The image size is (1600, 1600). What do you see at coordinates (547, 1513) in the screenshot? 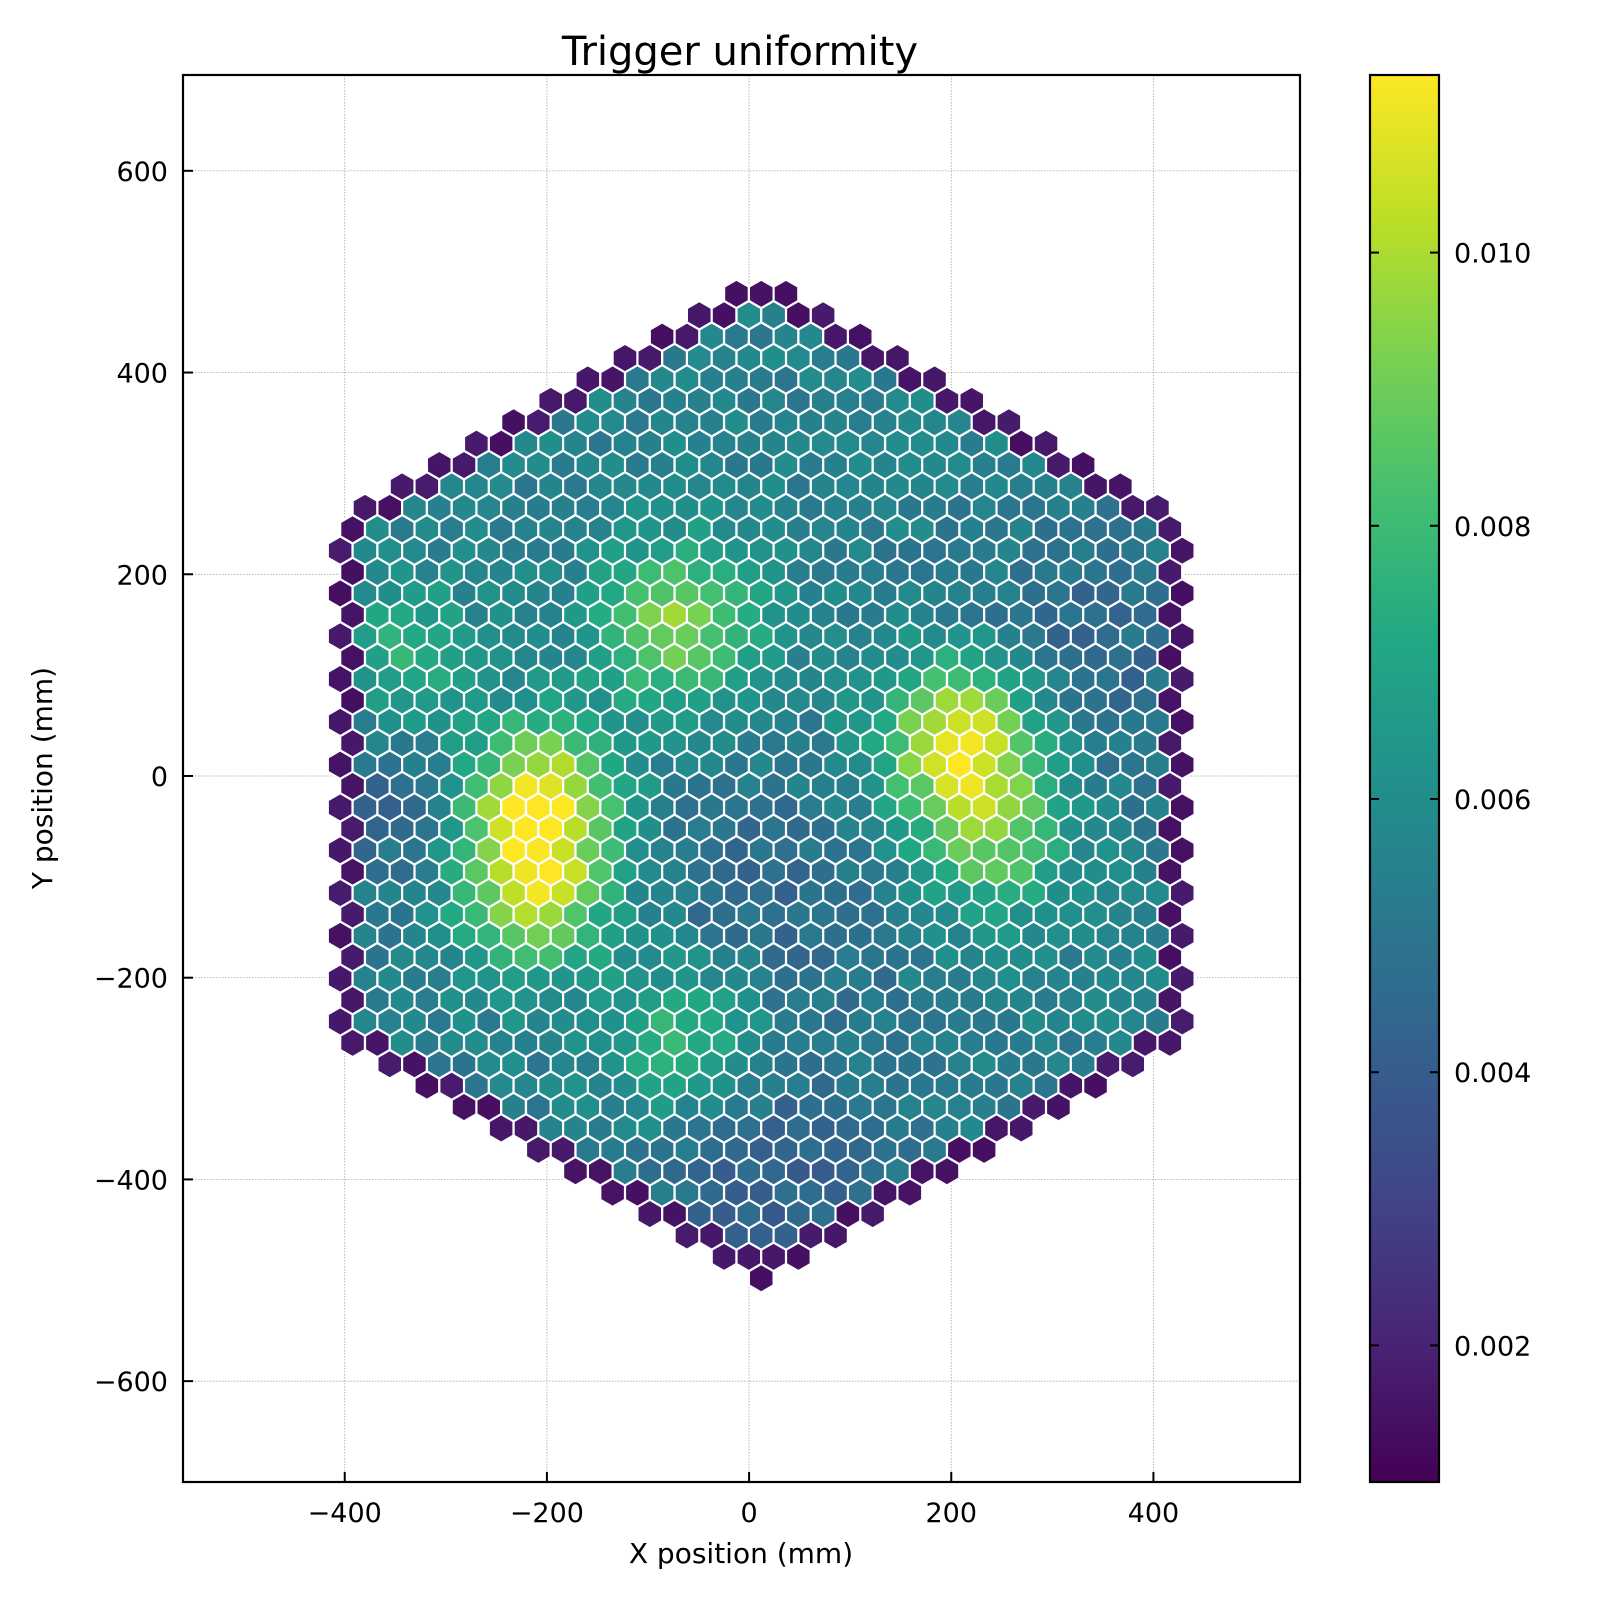
I see `x-tick-label: −200` at bounding box center [547, 1513].